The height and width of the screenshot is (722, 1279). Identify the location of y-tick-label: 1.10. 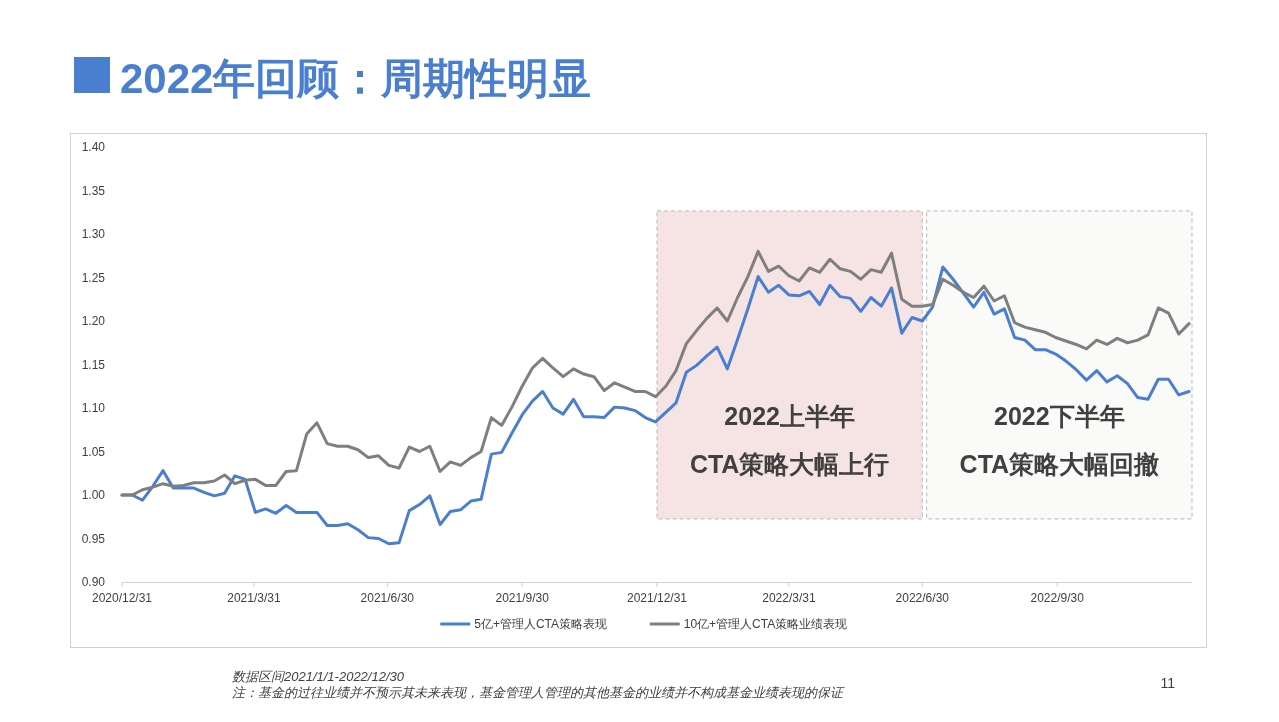
(93, 408).